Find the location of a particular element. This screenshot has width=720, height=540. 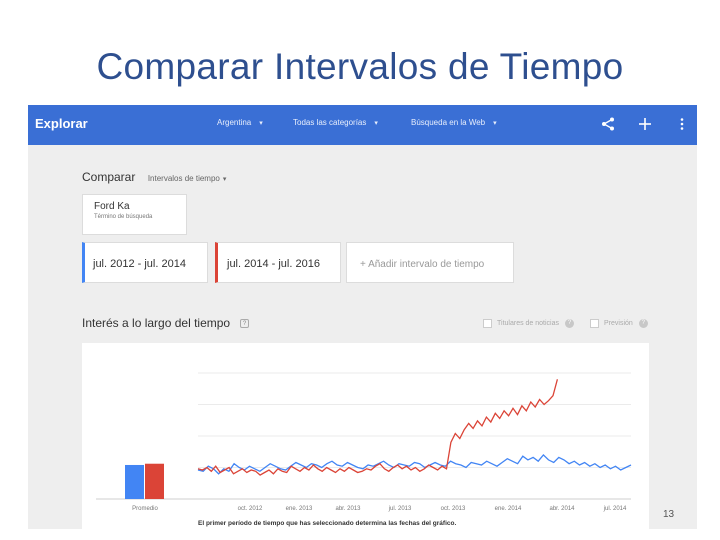

vertical-dots-icon is located at coordinates (682, 124).